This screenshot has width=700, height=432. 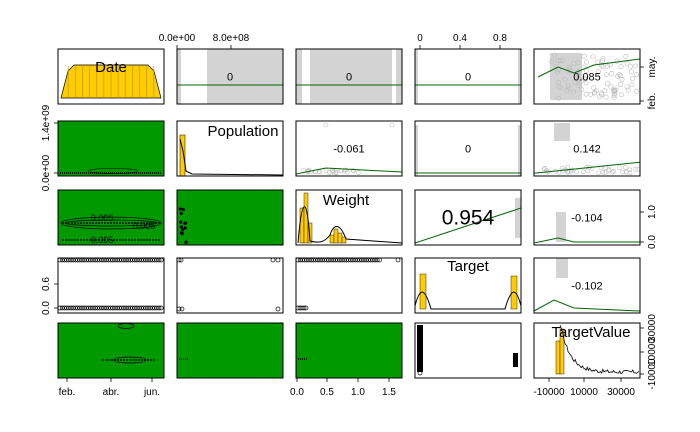 I want to click on correlation-label: 0.954, so click(x=468, y=218).